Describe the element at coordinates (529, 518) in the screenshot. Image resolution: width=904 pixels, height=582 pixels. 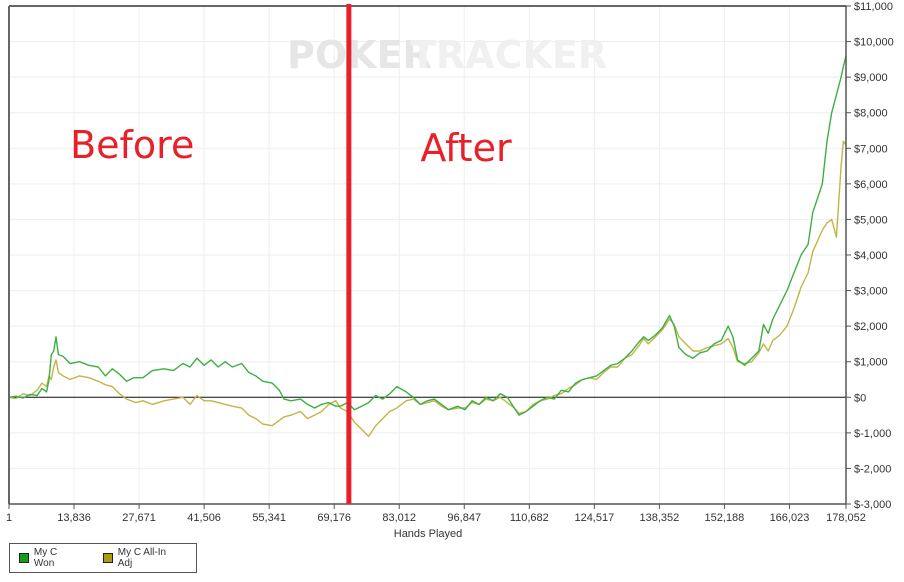
I see `x-tick-label: 110,682` at that location.